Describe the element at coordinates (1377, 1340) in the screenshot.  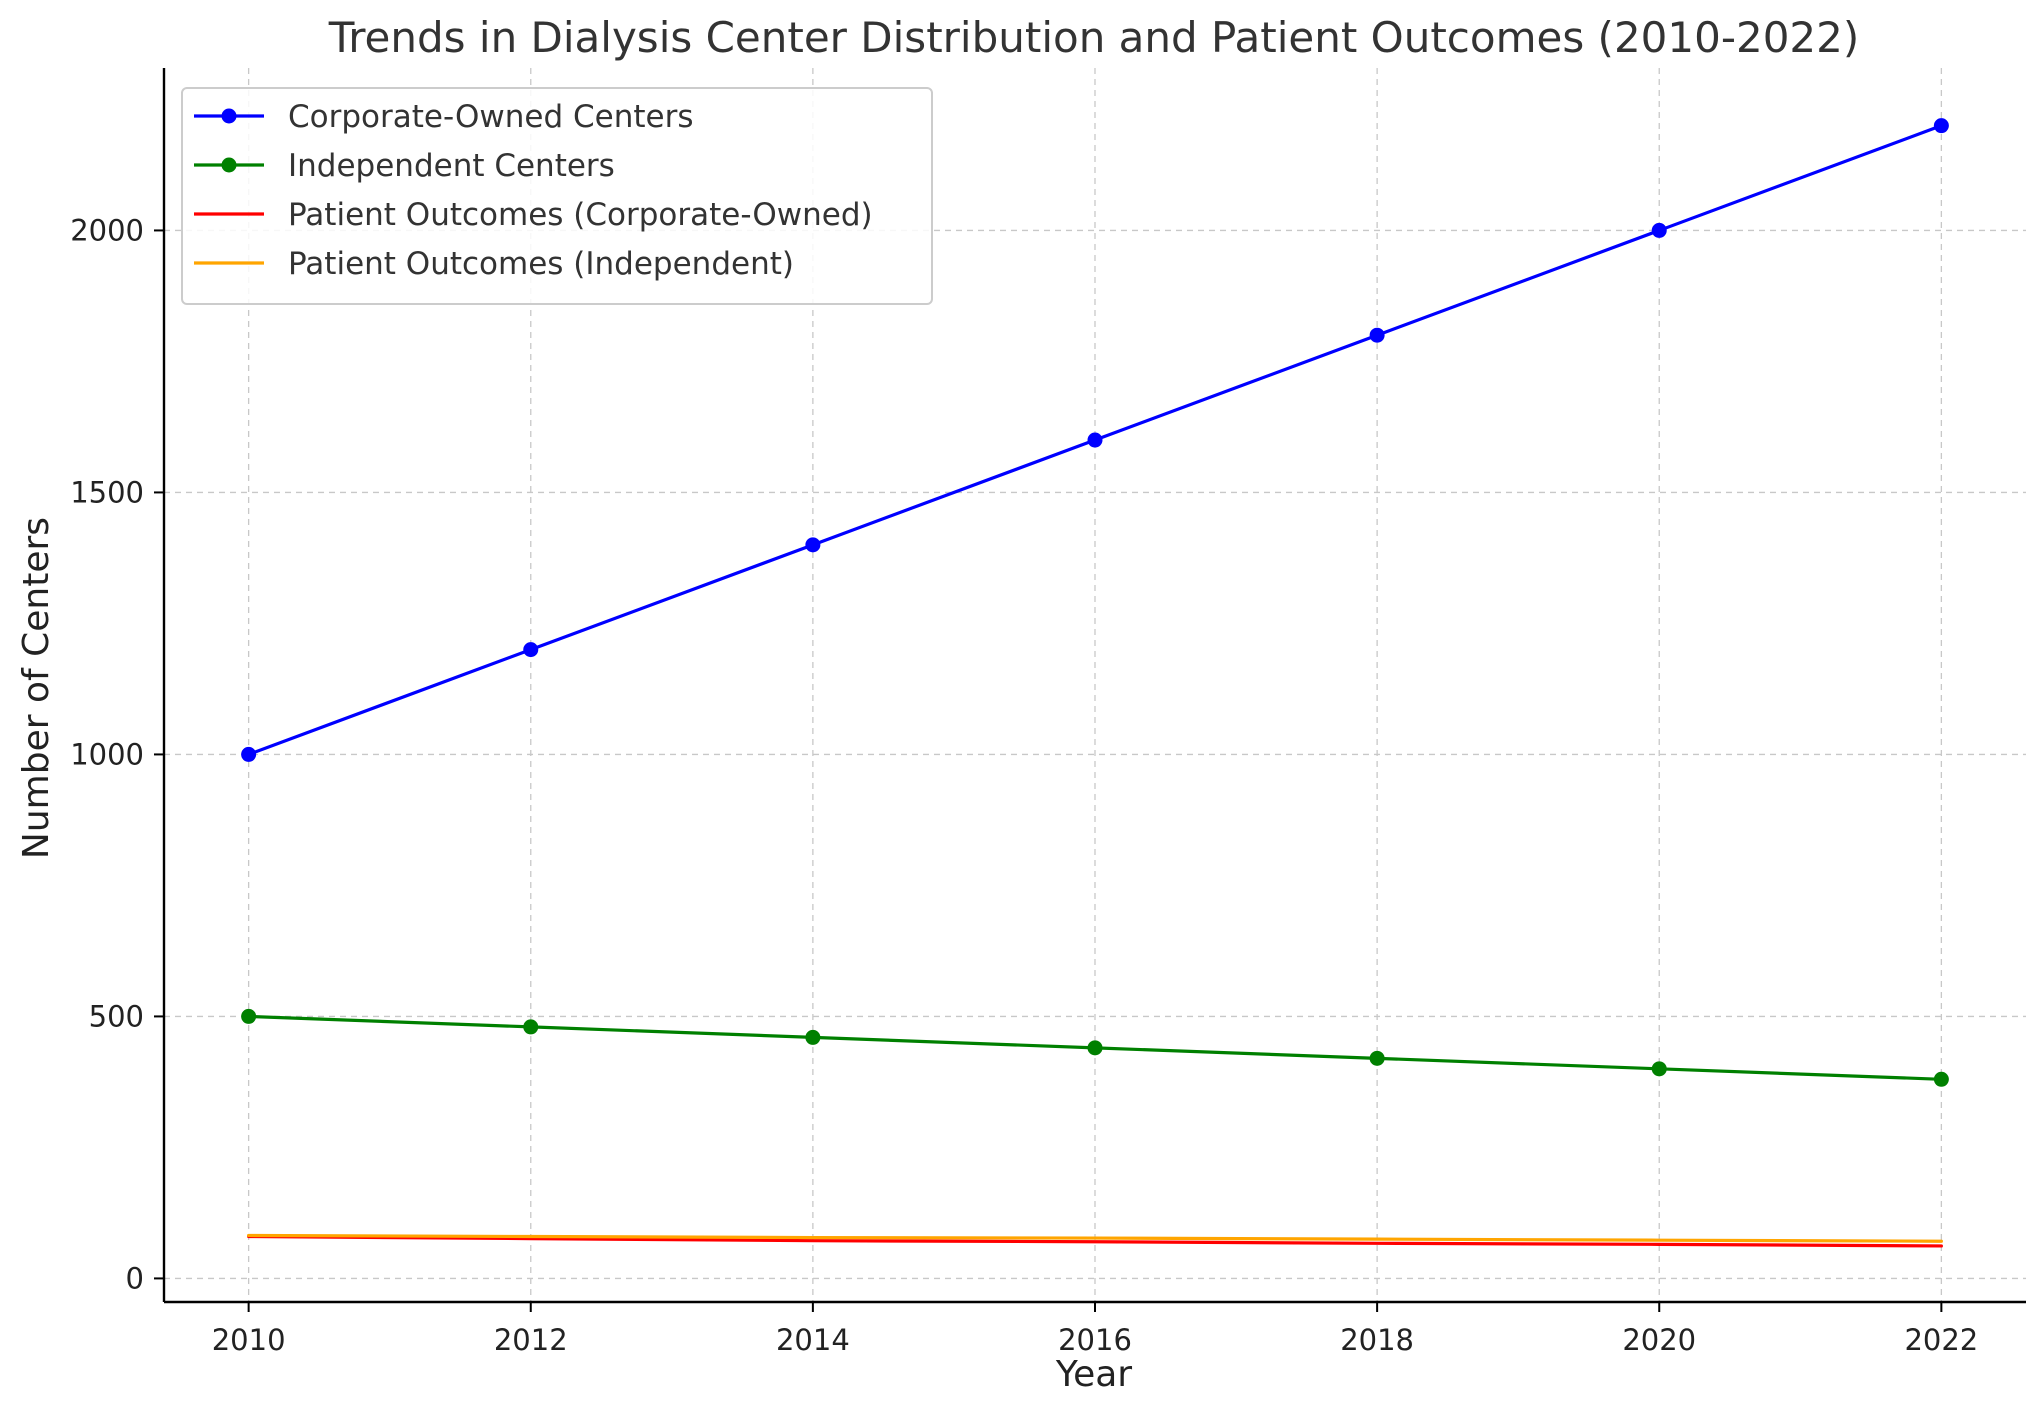
I see `x-tick-label: 2018` at that location.